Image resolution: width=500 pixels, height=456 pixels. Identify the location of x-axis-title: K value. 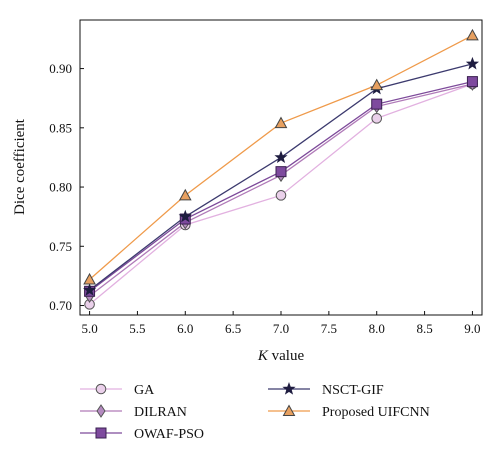
(281, 356).